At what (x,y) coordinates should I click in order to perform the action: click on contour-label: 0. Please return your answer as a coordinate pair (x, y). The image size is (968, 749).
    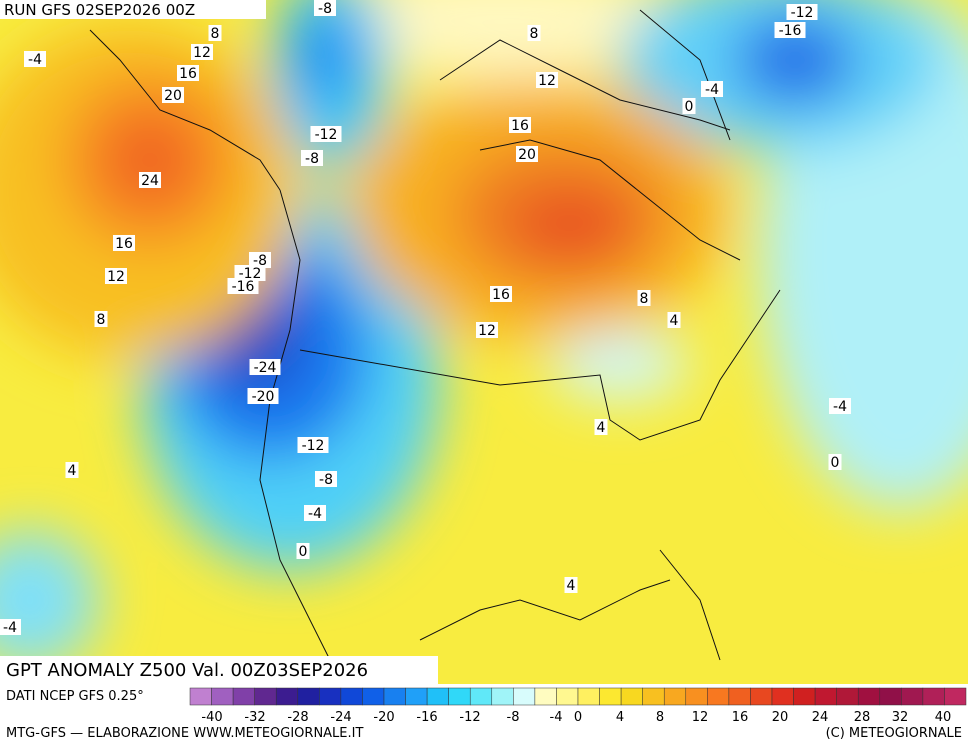
    Looking at the image, I should click on (303, 552).